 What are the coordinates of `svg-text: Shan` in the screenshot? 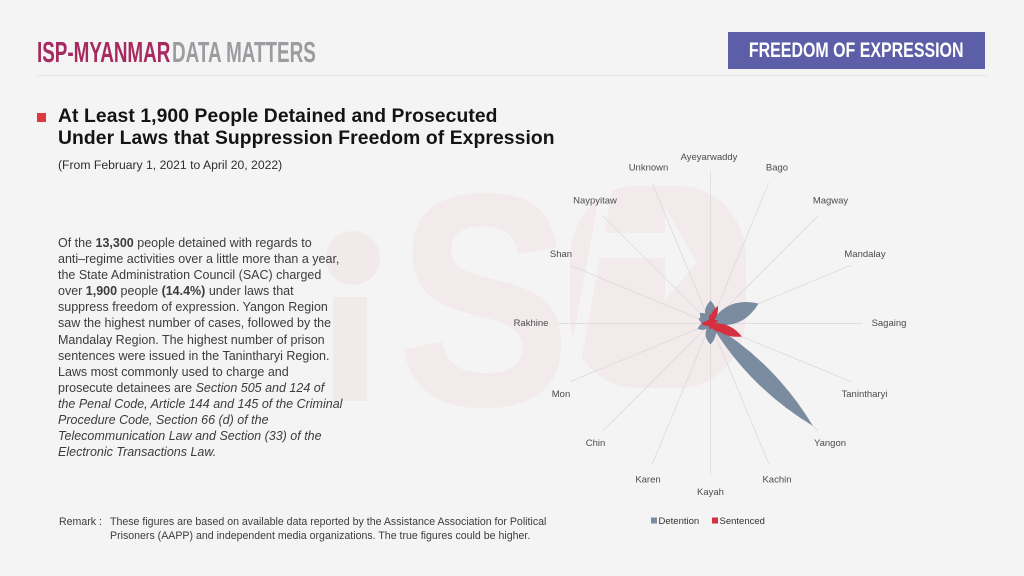 It's located at (561, 254).